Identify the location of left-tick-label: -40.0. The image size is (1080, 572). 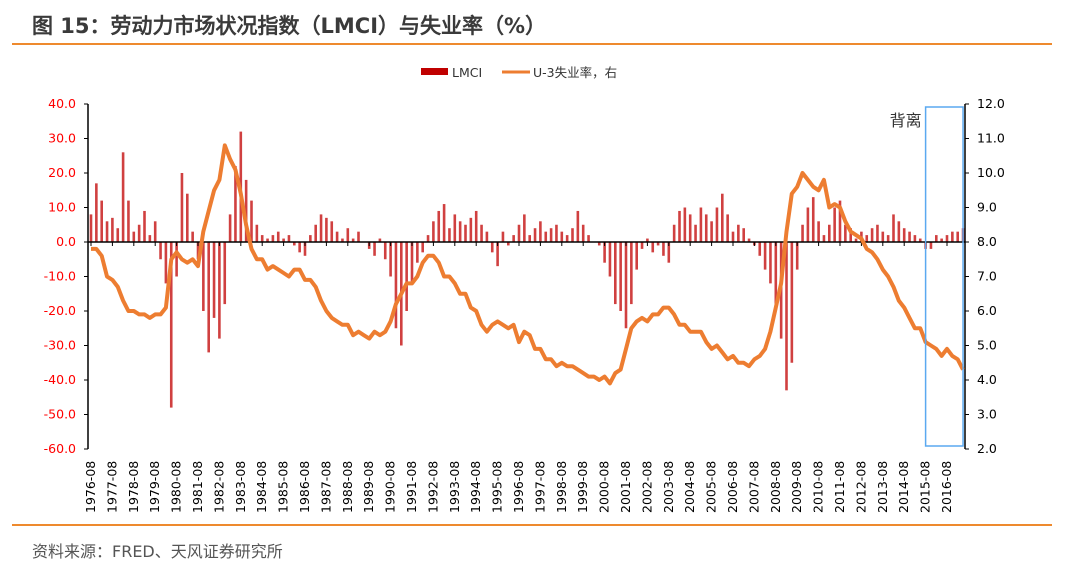
(60, 379).